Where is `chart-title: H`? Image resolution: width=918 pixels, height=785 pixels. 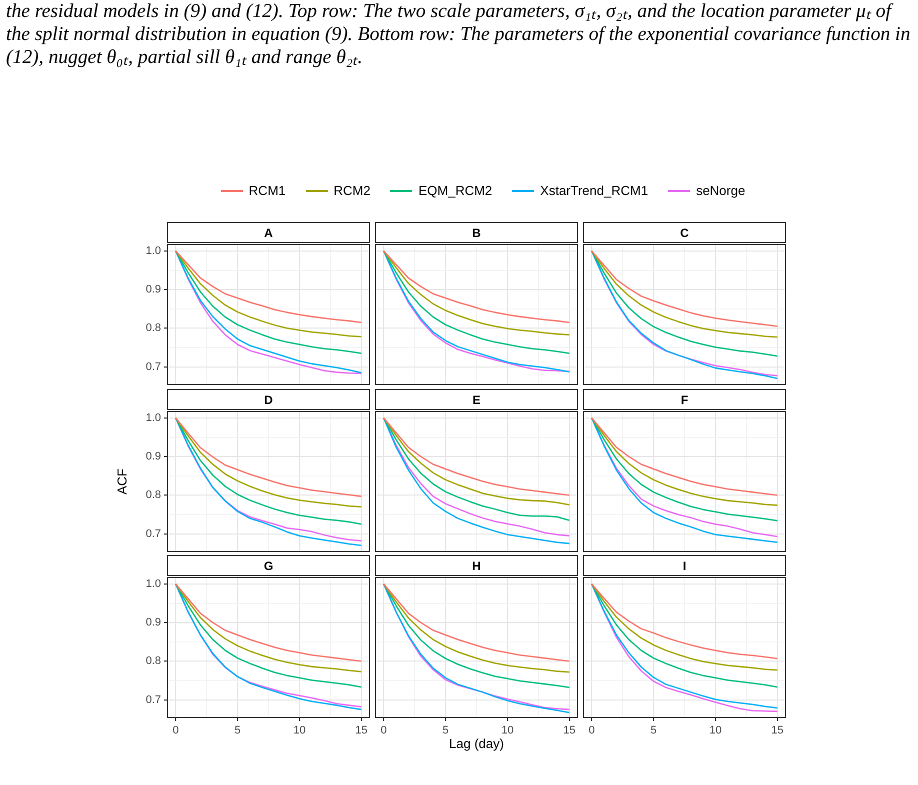 chart-title: H is located at coordinates (476, 565).